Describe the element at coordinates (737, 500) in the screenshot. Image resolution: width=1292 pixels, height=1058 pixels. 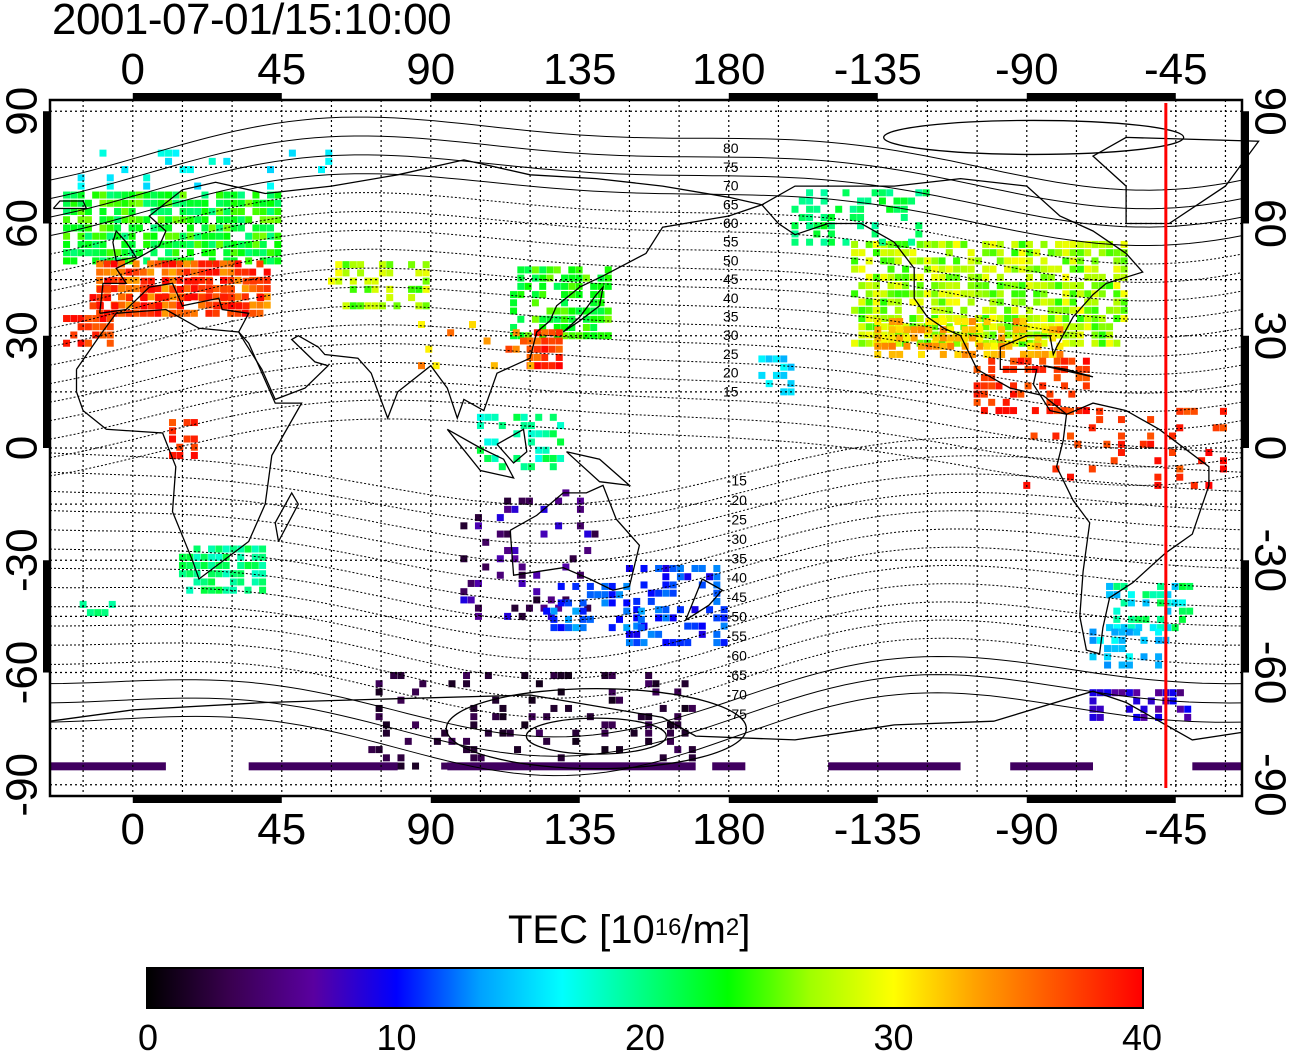
I see `contour-label: -20` at that location.